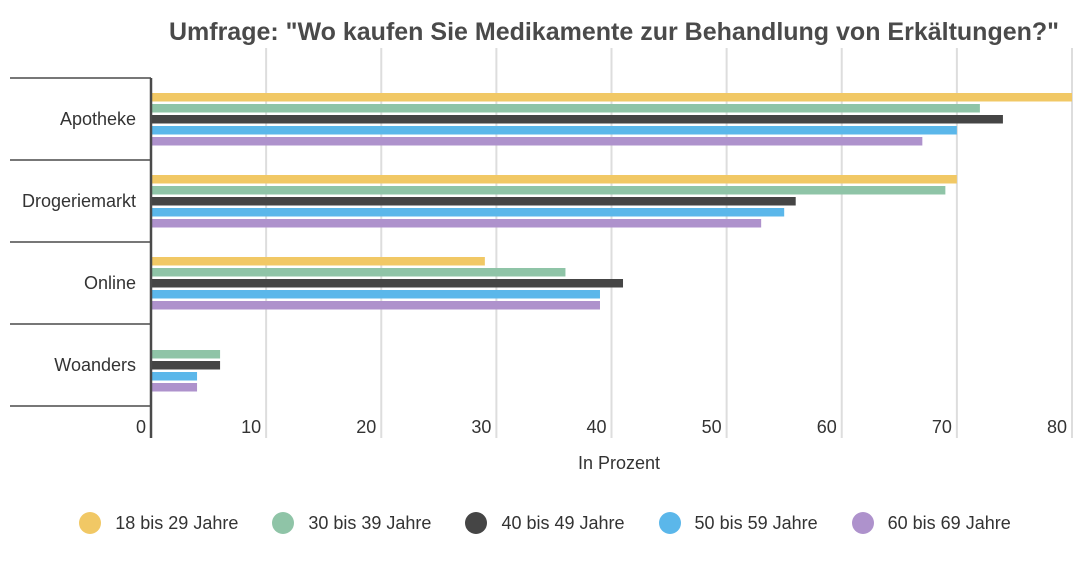  What do you see at coordinates (756, 522) in the screenshot?
I see `legend-label: 50 bis 59 Jahre` at bounding box center [756, 522].